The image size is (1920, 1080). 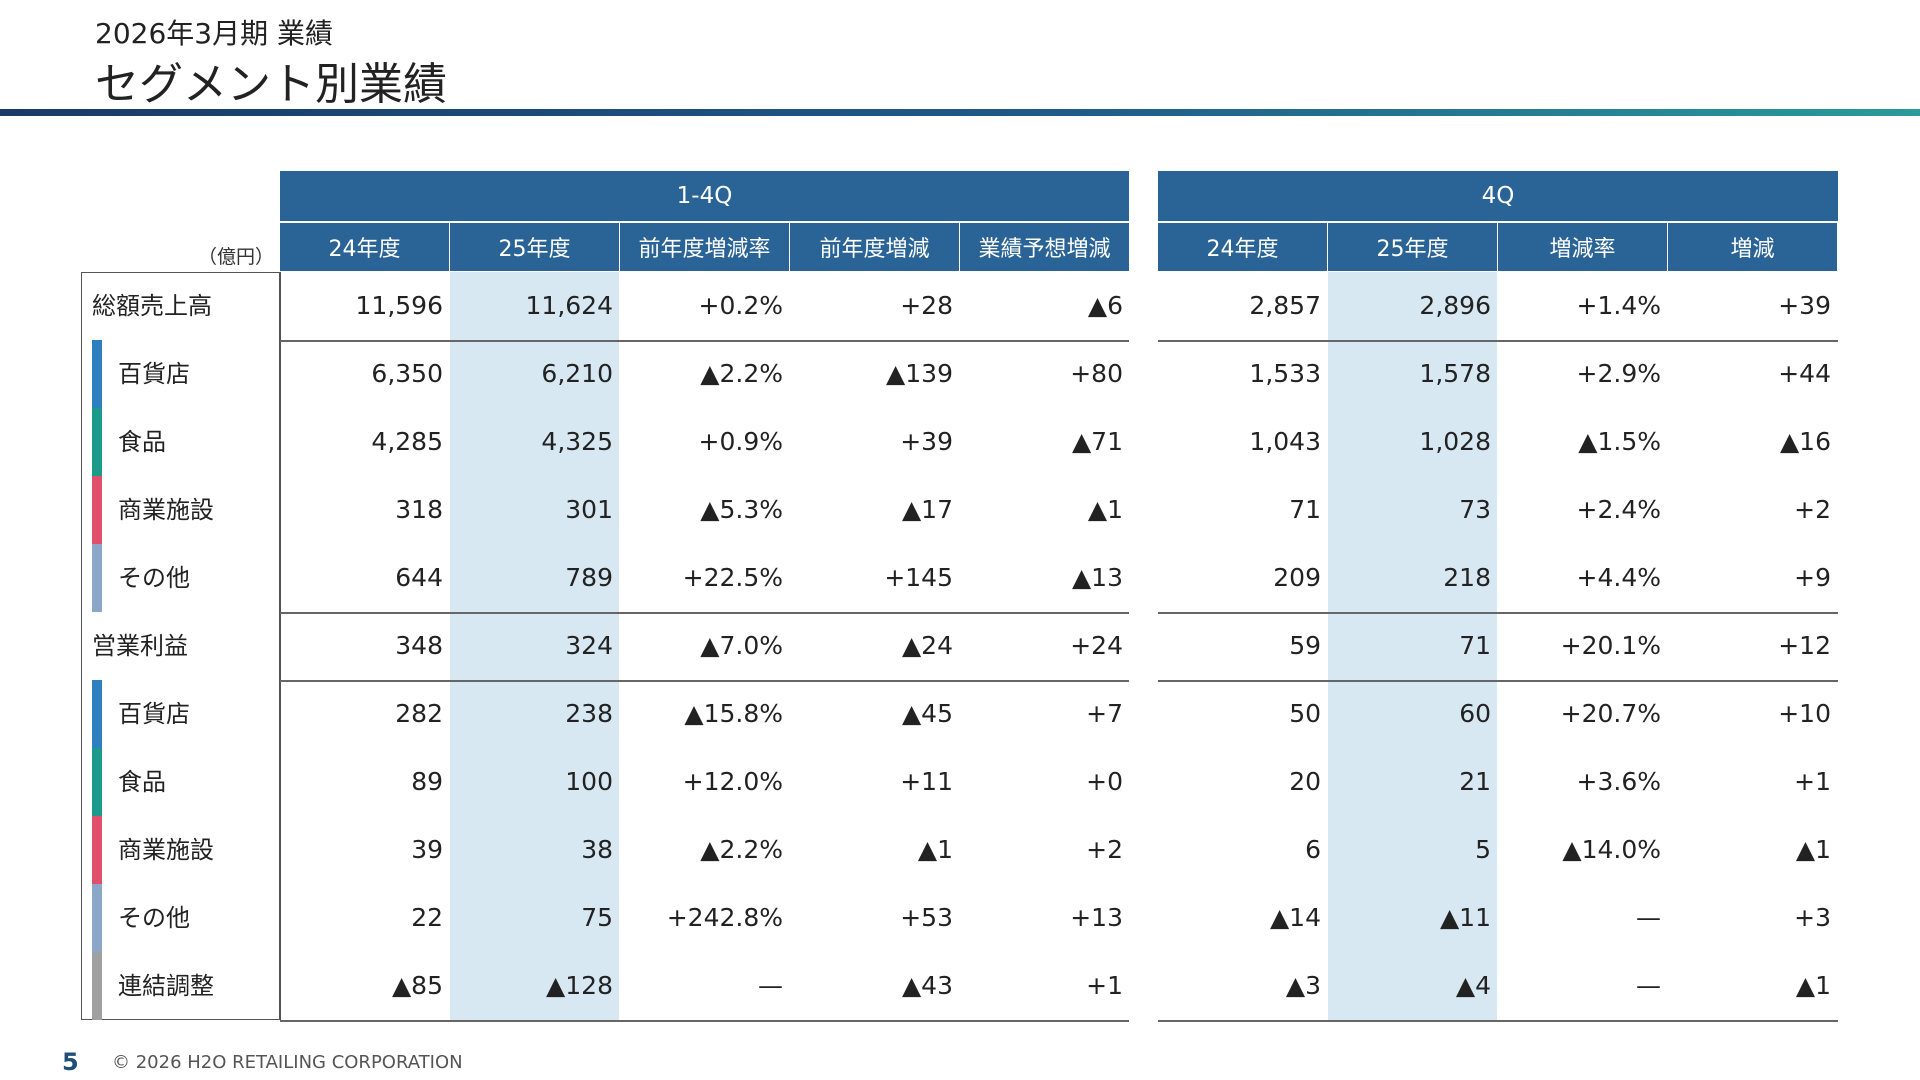 I want to click on cell-1-4q: +28, so click(x=926, y=305).